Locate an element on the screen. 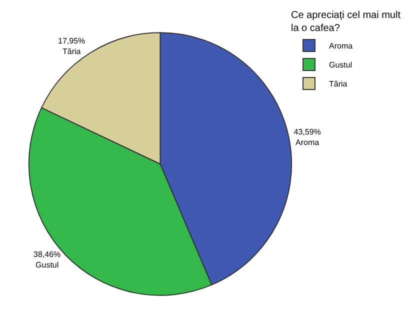 This screenshot has height=328, width=408. data-label: 43,59% is located at coordinates (307, 132).